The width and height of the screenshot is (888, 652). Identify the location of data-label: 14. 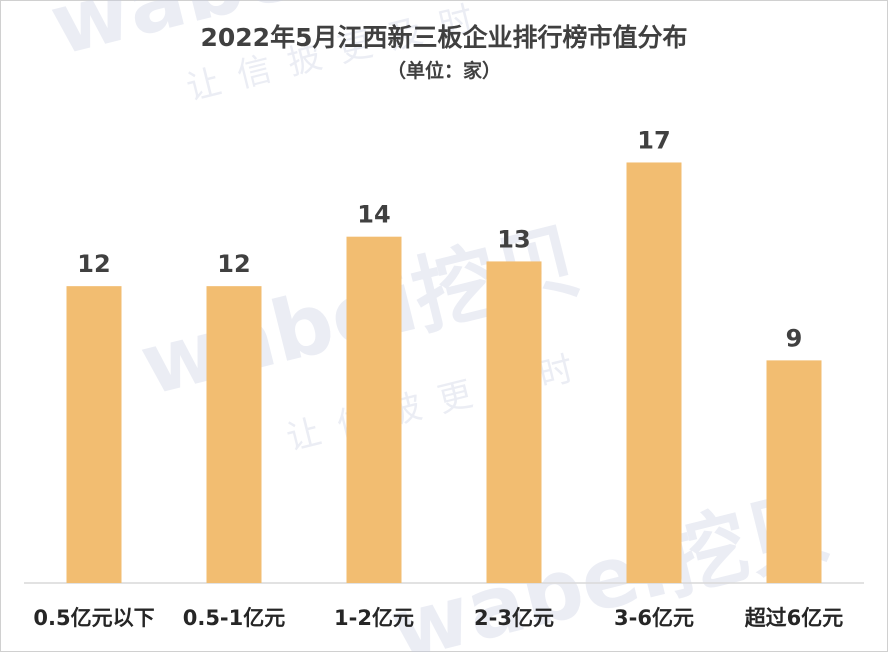
(373, 215).